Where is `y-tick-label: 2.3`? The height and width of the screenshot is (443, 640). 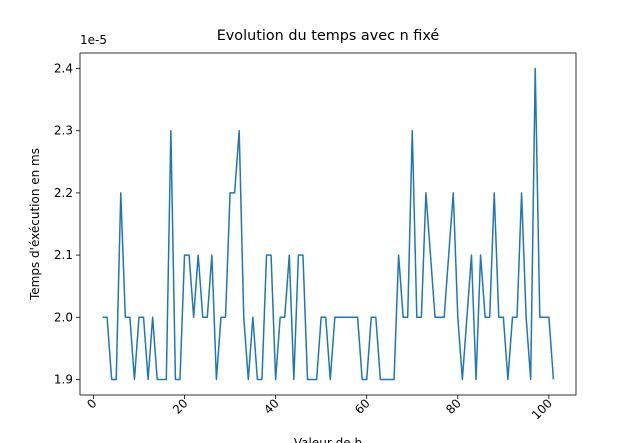
y-tick-label: 2.3 is located at coordinates (63, 131).